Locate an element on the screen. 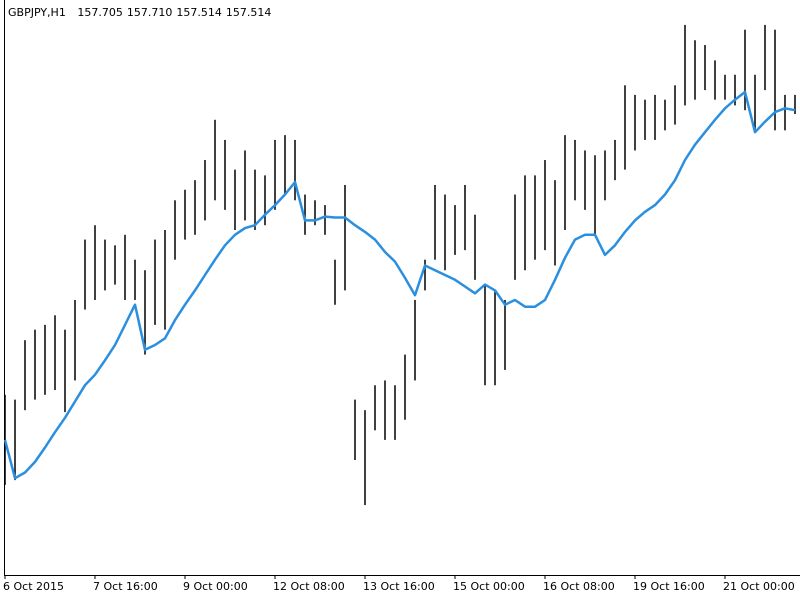  x-tick-label: 13 Oct 16:00 is located at coordinates (399, 586).